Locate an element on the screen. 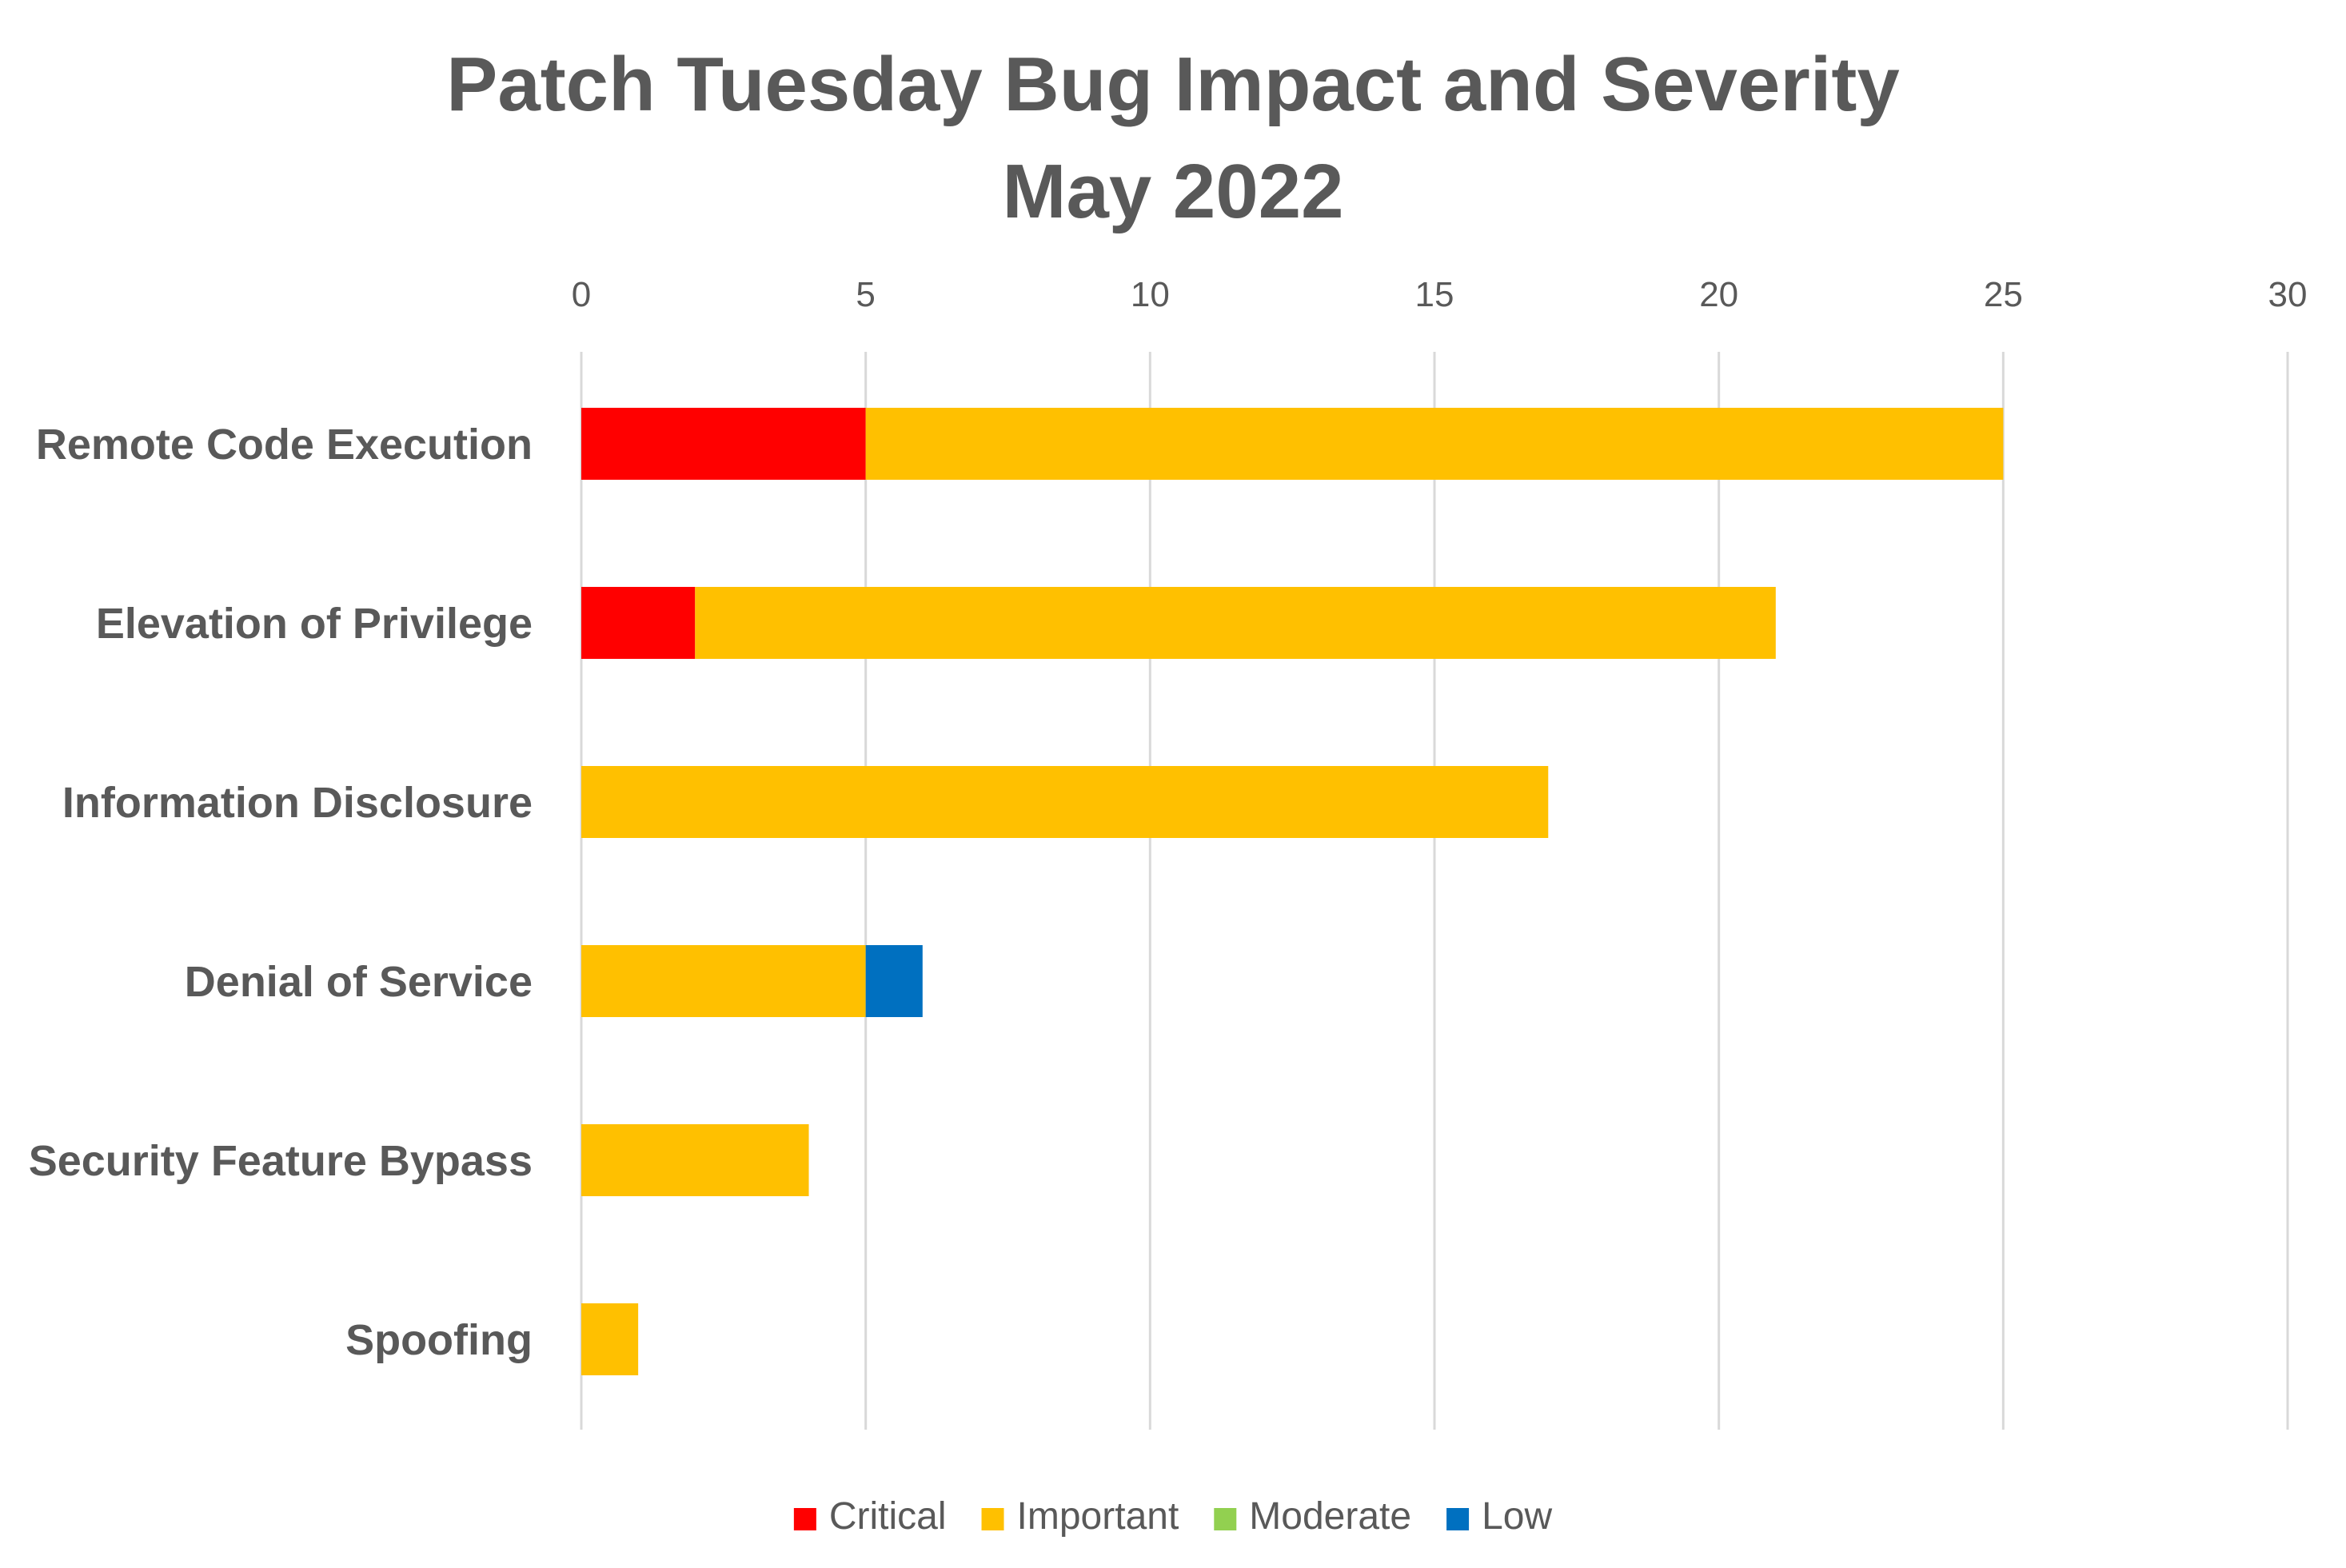 Image resolution: width=2346 pixels, height=1568 pixels. legend-swatch-important is located at coordinates (993, 1519).